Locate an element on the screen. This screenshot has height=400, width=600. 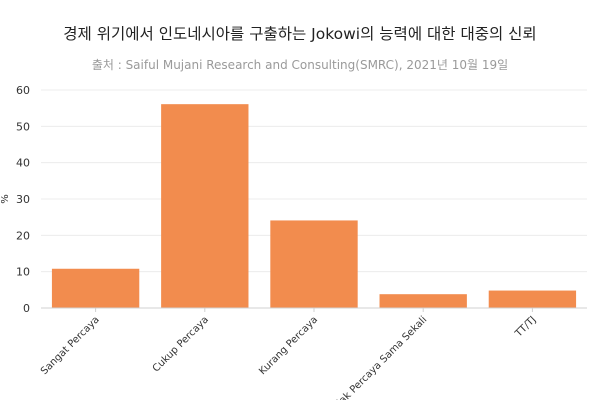
y-tick-label: 40 is located at coordinates (23, 163).